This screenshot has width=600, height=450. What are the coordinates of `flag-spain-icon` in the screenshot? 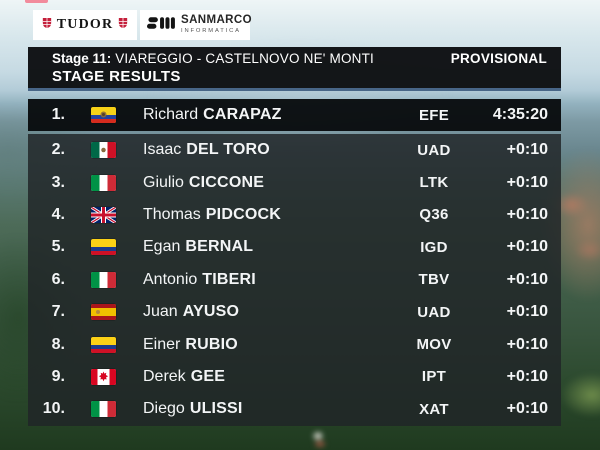 It's located at (103, 312).